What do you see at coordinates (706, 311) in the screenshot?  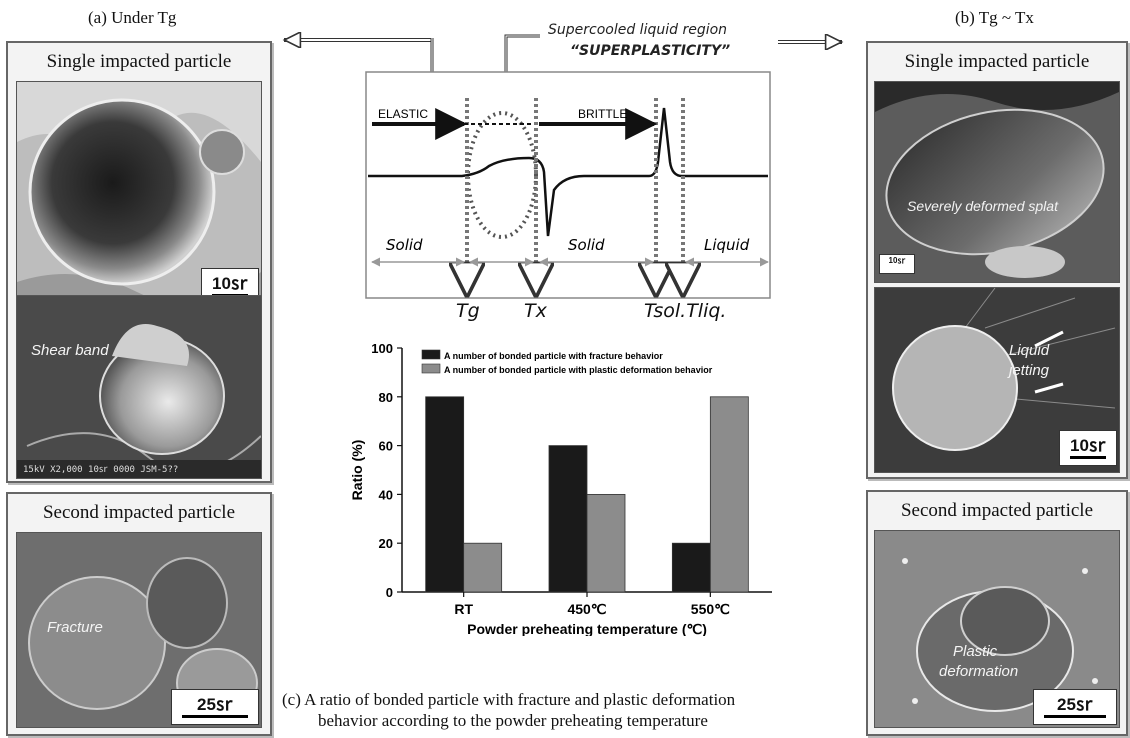 I see `tliq-text: Tliq.` at bounding box center [706, 311].